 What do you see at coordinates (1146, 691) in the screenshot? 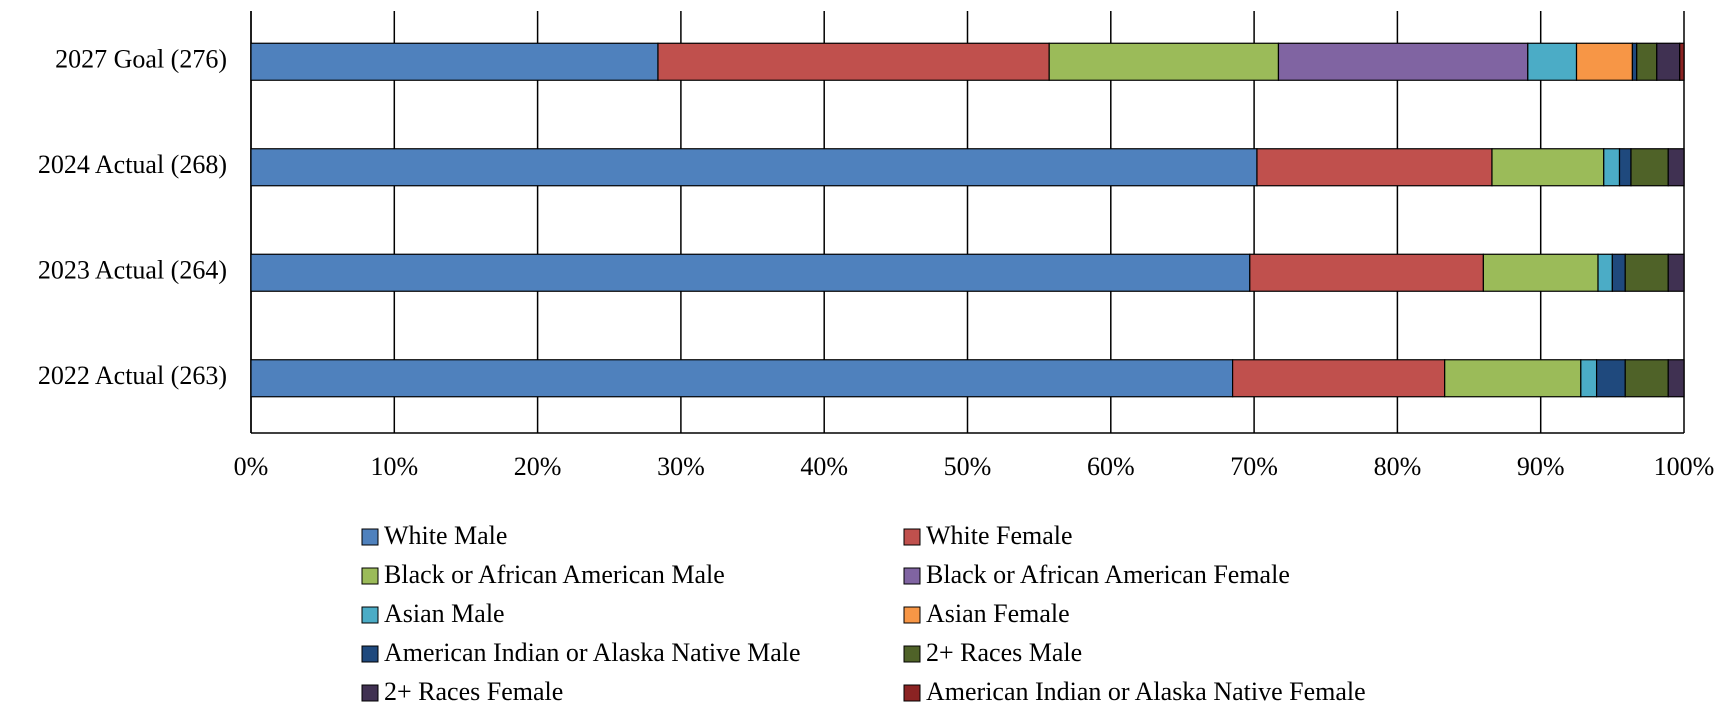
I see `legend-label: American Indian or Alaska Native Female` at bounding box center [1146, 691].